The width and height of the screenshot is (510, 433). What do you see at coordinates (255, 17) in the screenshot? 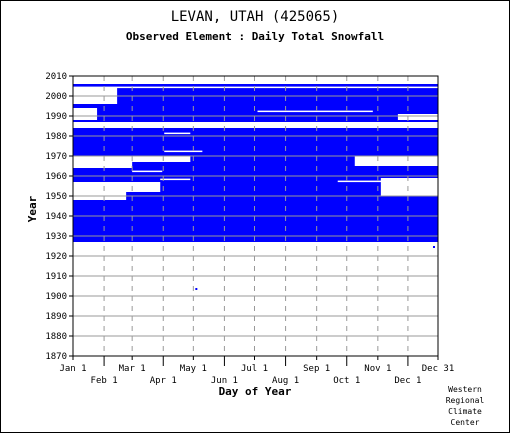
I see `chart-title: LEVAN, UTAH (425065)` at bounding box center [255, 17].